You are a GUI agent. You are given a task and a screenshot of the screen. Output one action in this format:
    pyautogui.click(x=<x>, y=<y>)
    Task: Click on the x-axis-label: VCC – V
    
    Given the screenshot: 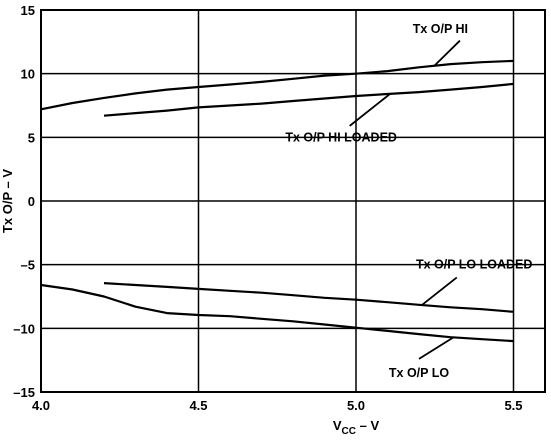 What is the action you would take?
    pyautogui.click(x=356, y=427)
    